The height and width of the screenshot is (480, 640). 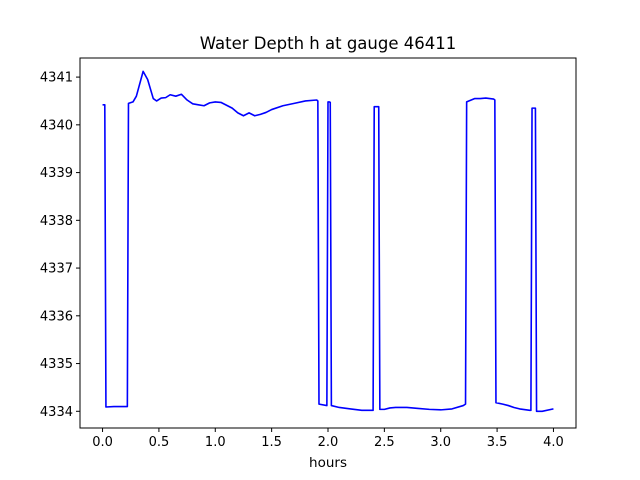 I want to click on x-tick-label: 0.0, so click(x=102, y=442).